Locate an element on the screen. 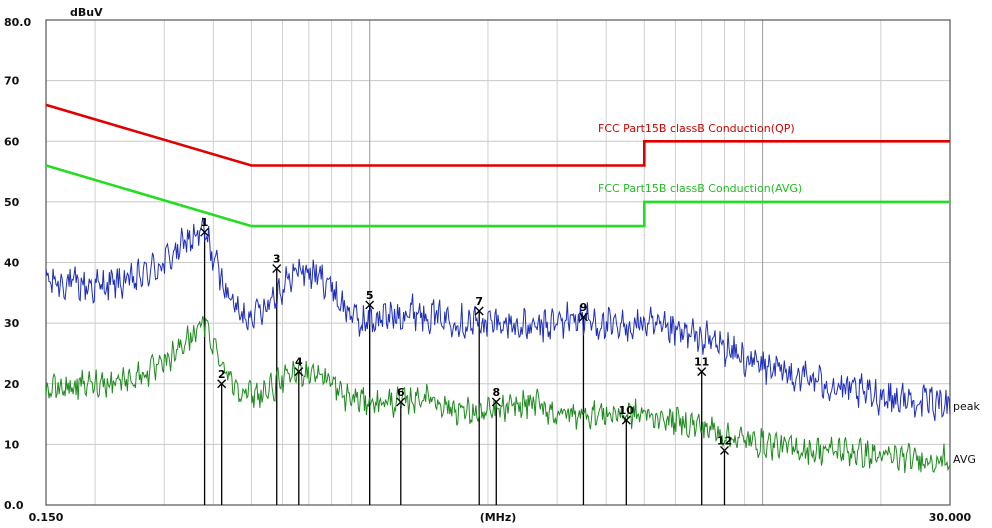  marker: 4 is located at coordinates (299, 366).